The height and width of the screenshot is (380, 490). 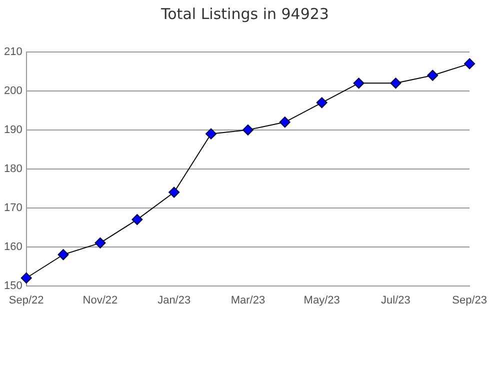 What do you see at coordinates (100, 300) in the screenshot?
I see `x-tick-label: Nov/22` at bounding box center [100, 300].